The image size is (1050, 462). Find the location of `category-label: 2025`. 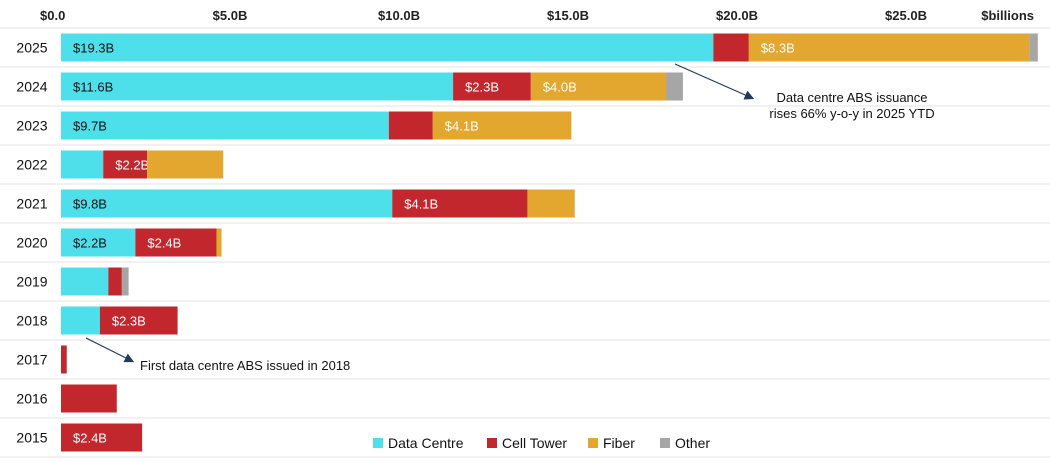

category-label: 2025 is located at coordinates (31, 48).